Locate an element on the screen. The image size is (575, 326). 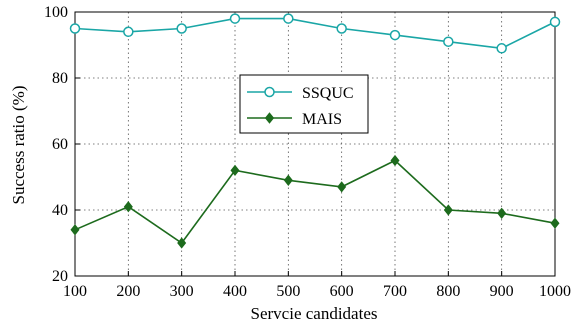
y-tick-label: 60 is located at coordinates (60, 144).